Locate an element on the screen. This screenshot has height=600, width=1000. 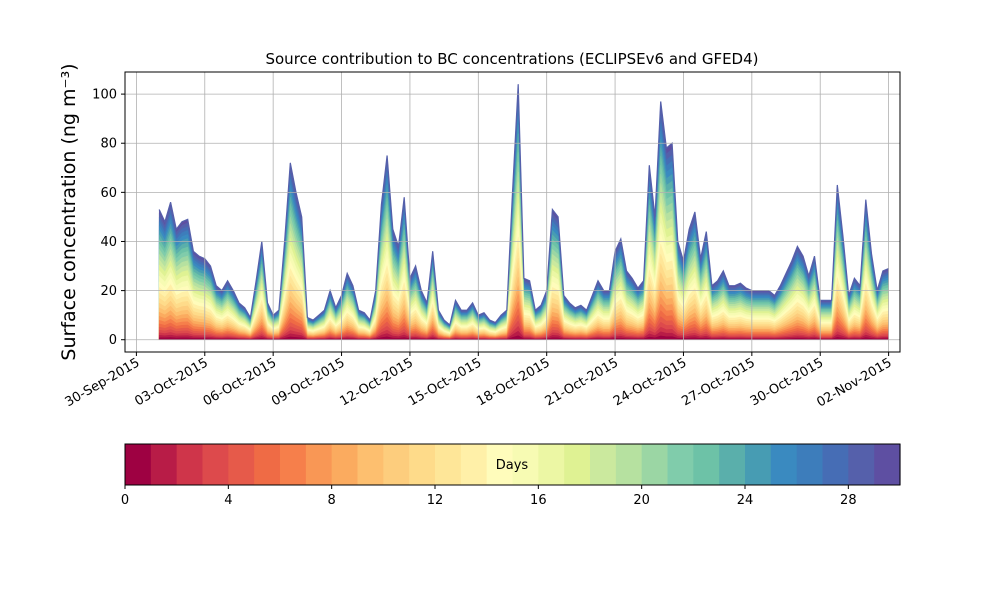
x-tick-label: 12-Oct-2015 is located at coordinates (377, 382).